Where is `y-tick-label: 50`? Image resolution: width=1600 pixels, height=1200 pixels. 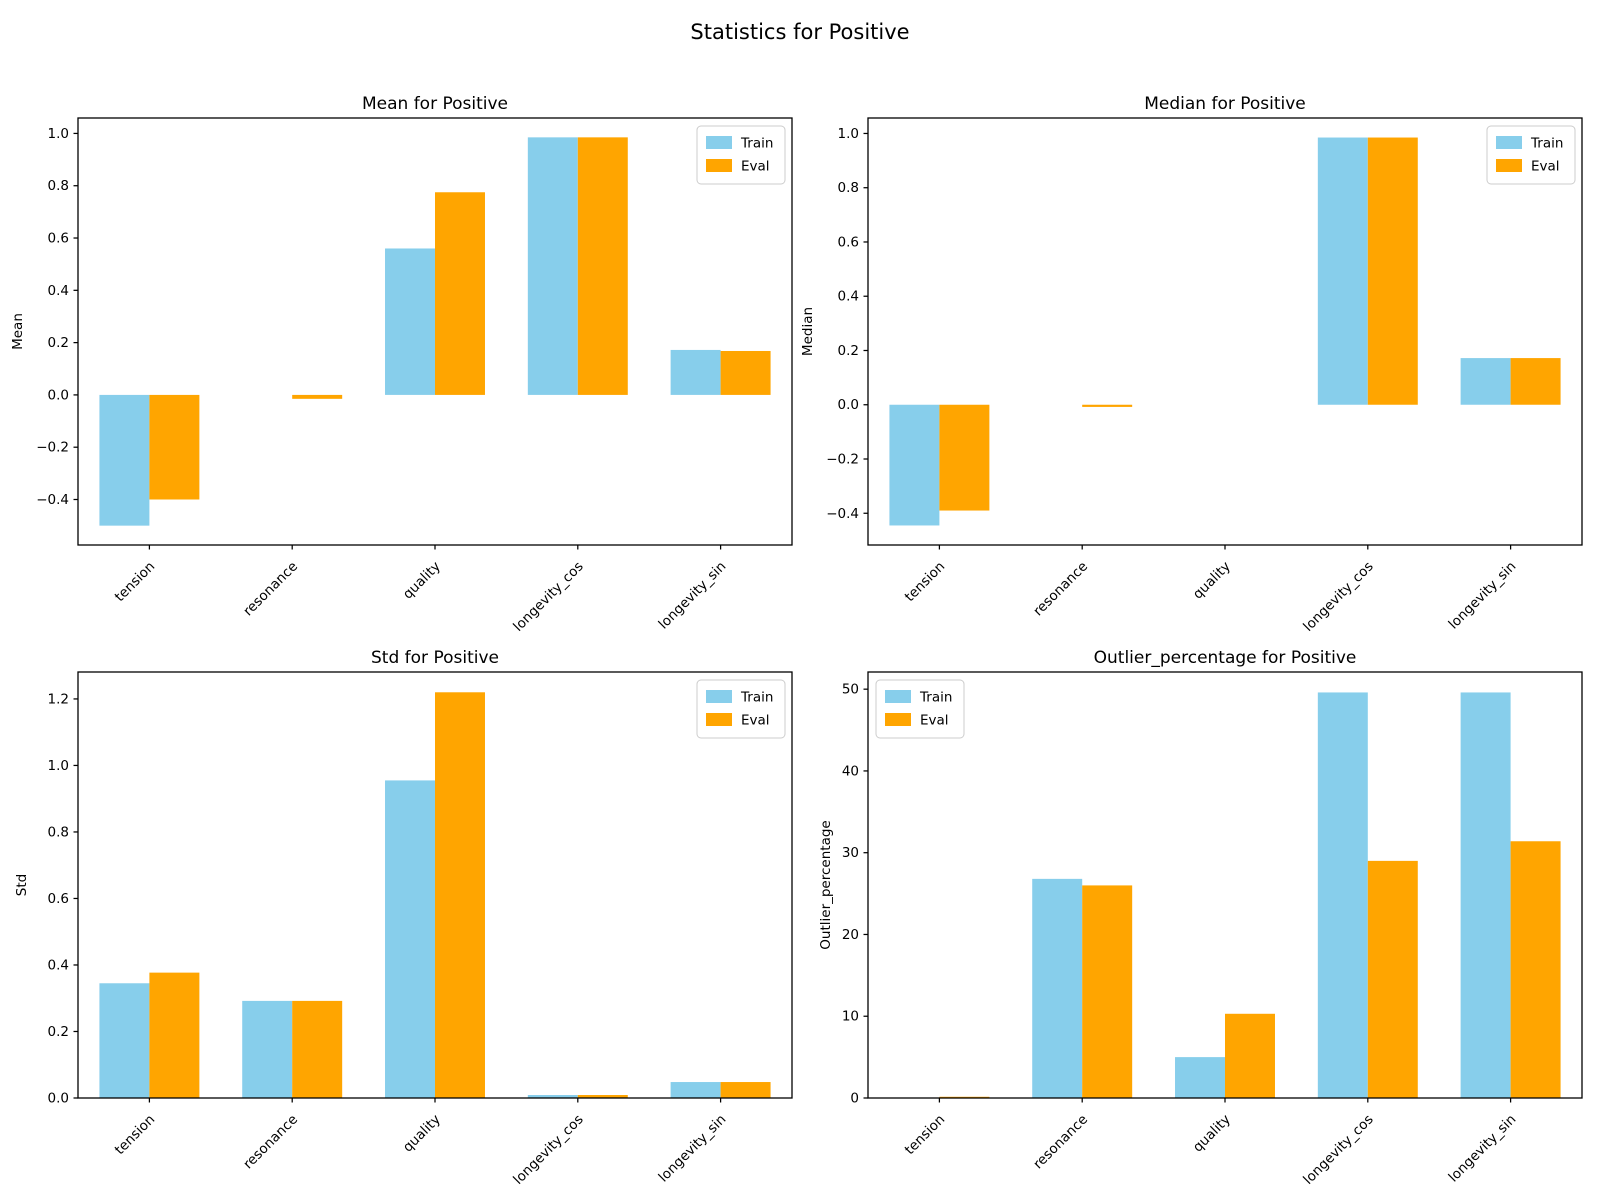 y-tick-label: 50 is located at coordinates (850, 690).